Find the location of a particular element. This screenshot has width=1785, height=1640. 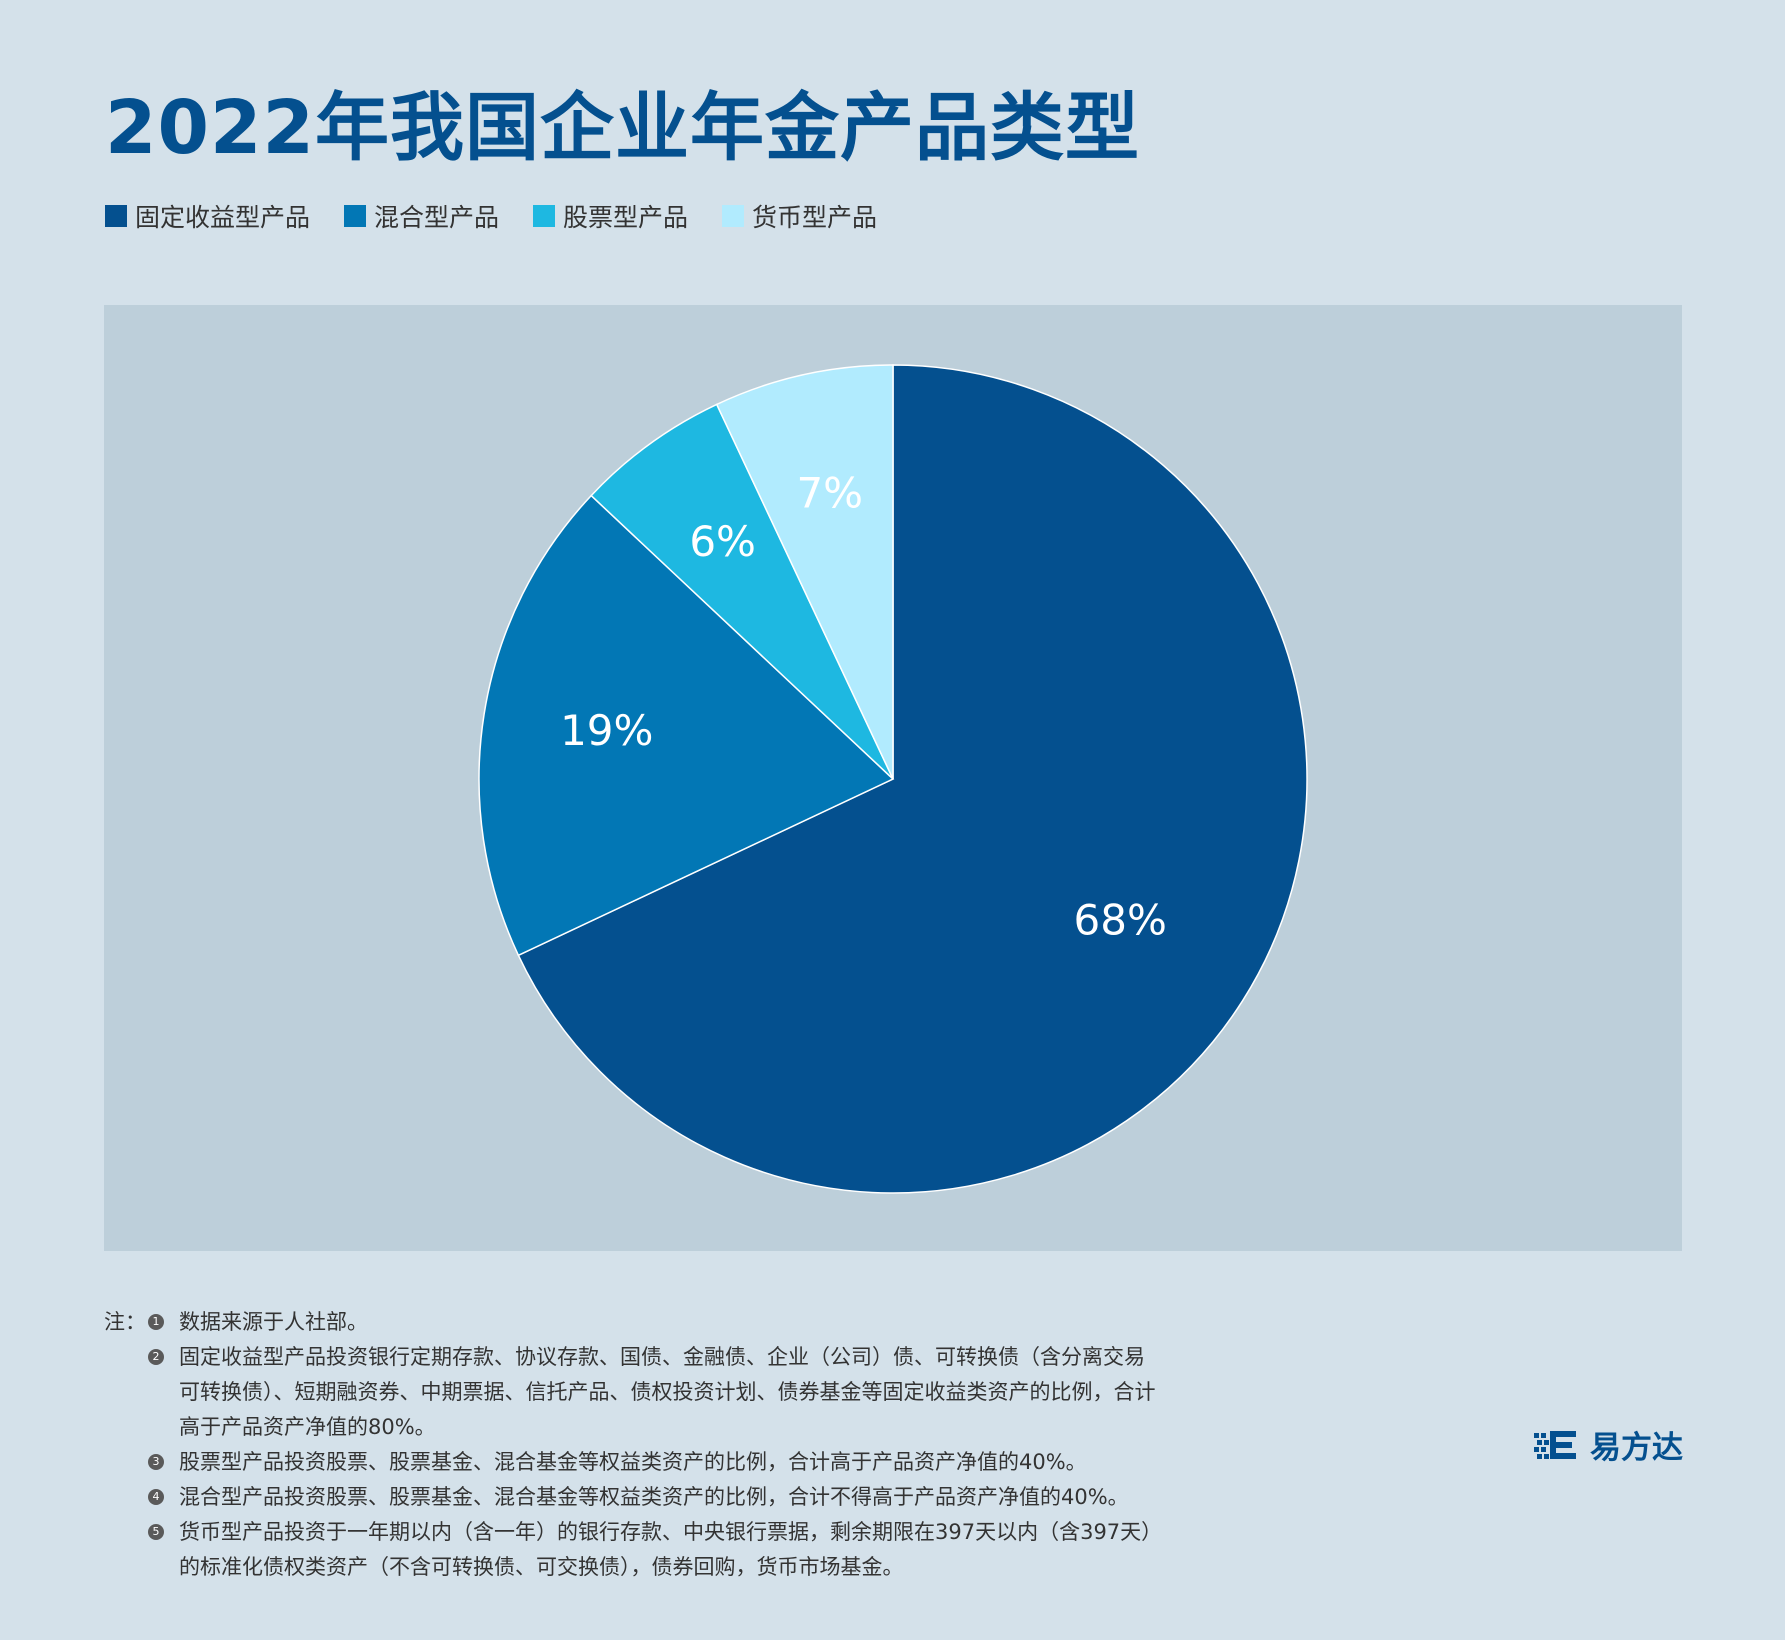

chart-title: 2022年我国企业年金产品类型 is located at coordinates (622, 128).